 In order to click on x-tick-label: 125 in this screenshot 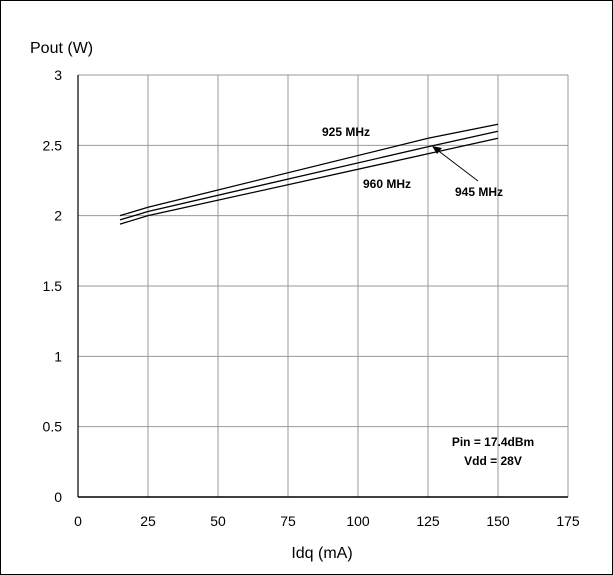, I will do `click(428, 521)`.